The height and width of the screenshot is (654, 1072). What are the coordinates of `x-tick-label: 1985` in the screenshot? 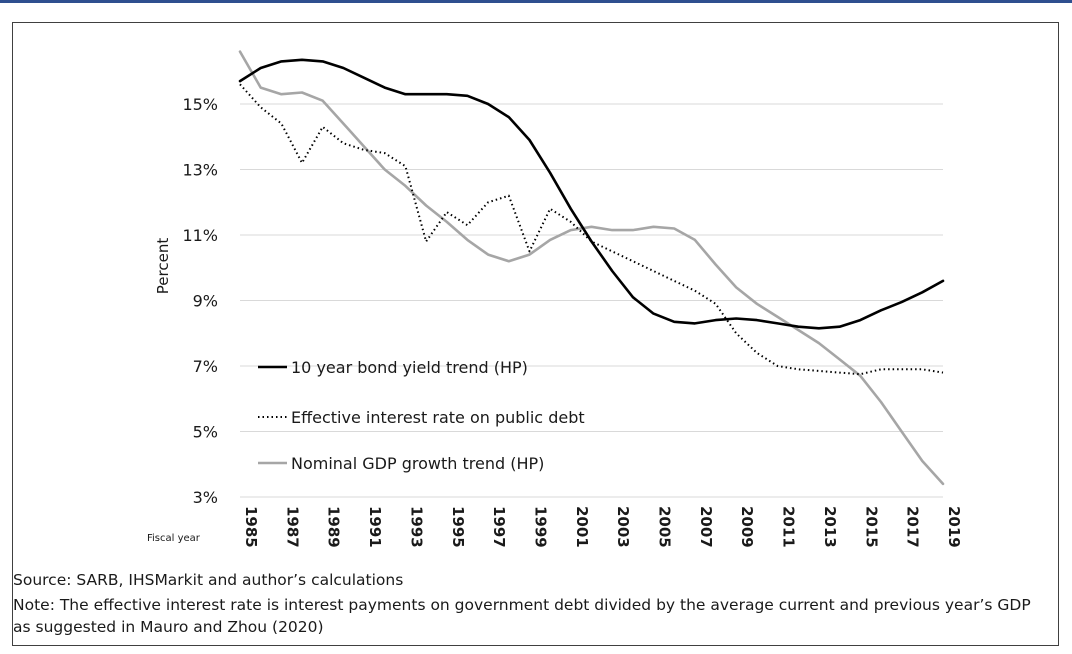 It's located at (251, 527).